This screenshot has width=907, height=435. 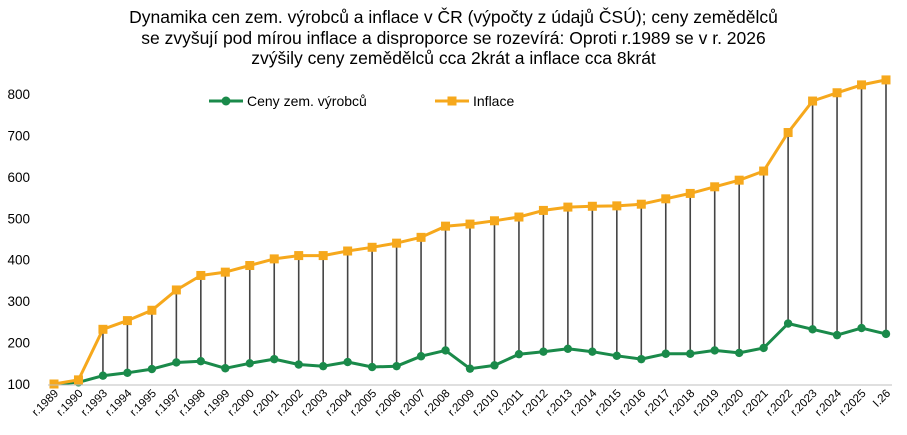 I want to click on x-tick-label: r.2007, so click(x=412, y=403).